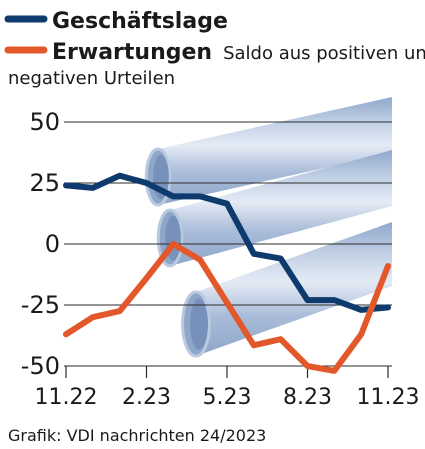  What do you see at coordinates (132, 52) in the screenshot?
I see `legend-series-name-erwartungen: Erwartungen` at bounding box center [132, 52].